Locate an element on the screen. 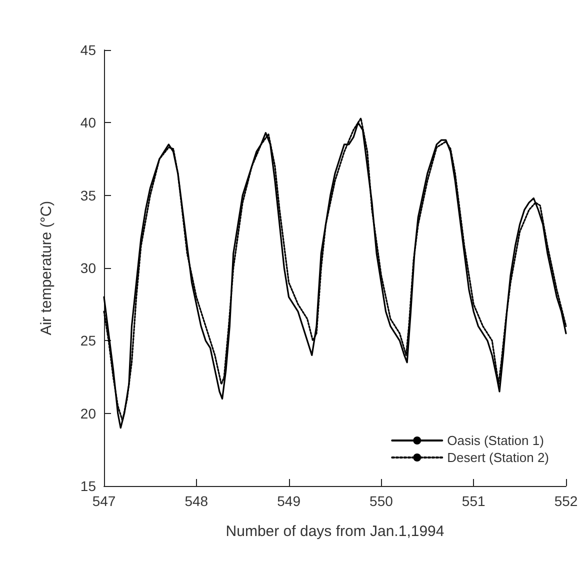  x-tick-label: 549 is located at coordinates (289, 501).